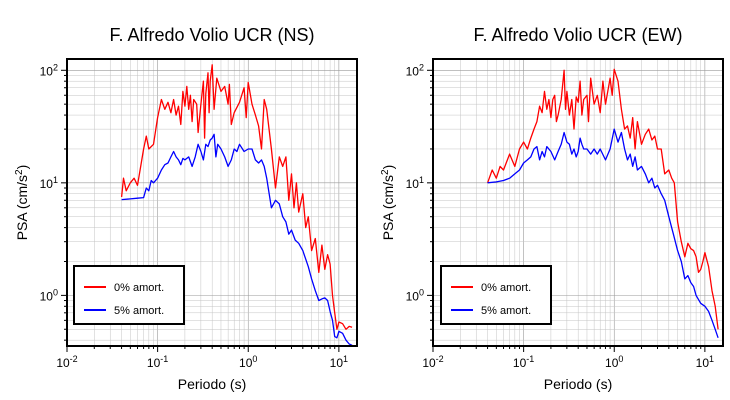 The height and width of the screenshot is (400, 730). Describe the element at coordinates (212, 384) in the screenshot. I see `panel-ns-xlabel: Periodo (s)` at that location.